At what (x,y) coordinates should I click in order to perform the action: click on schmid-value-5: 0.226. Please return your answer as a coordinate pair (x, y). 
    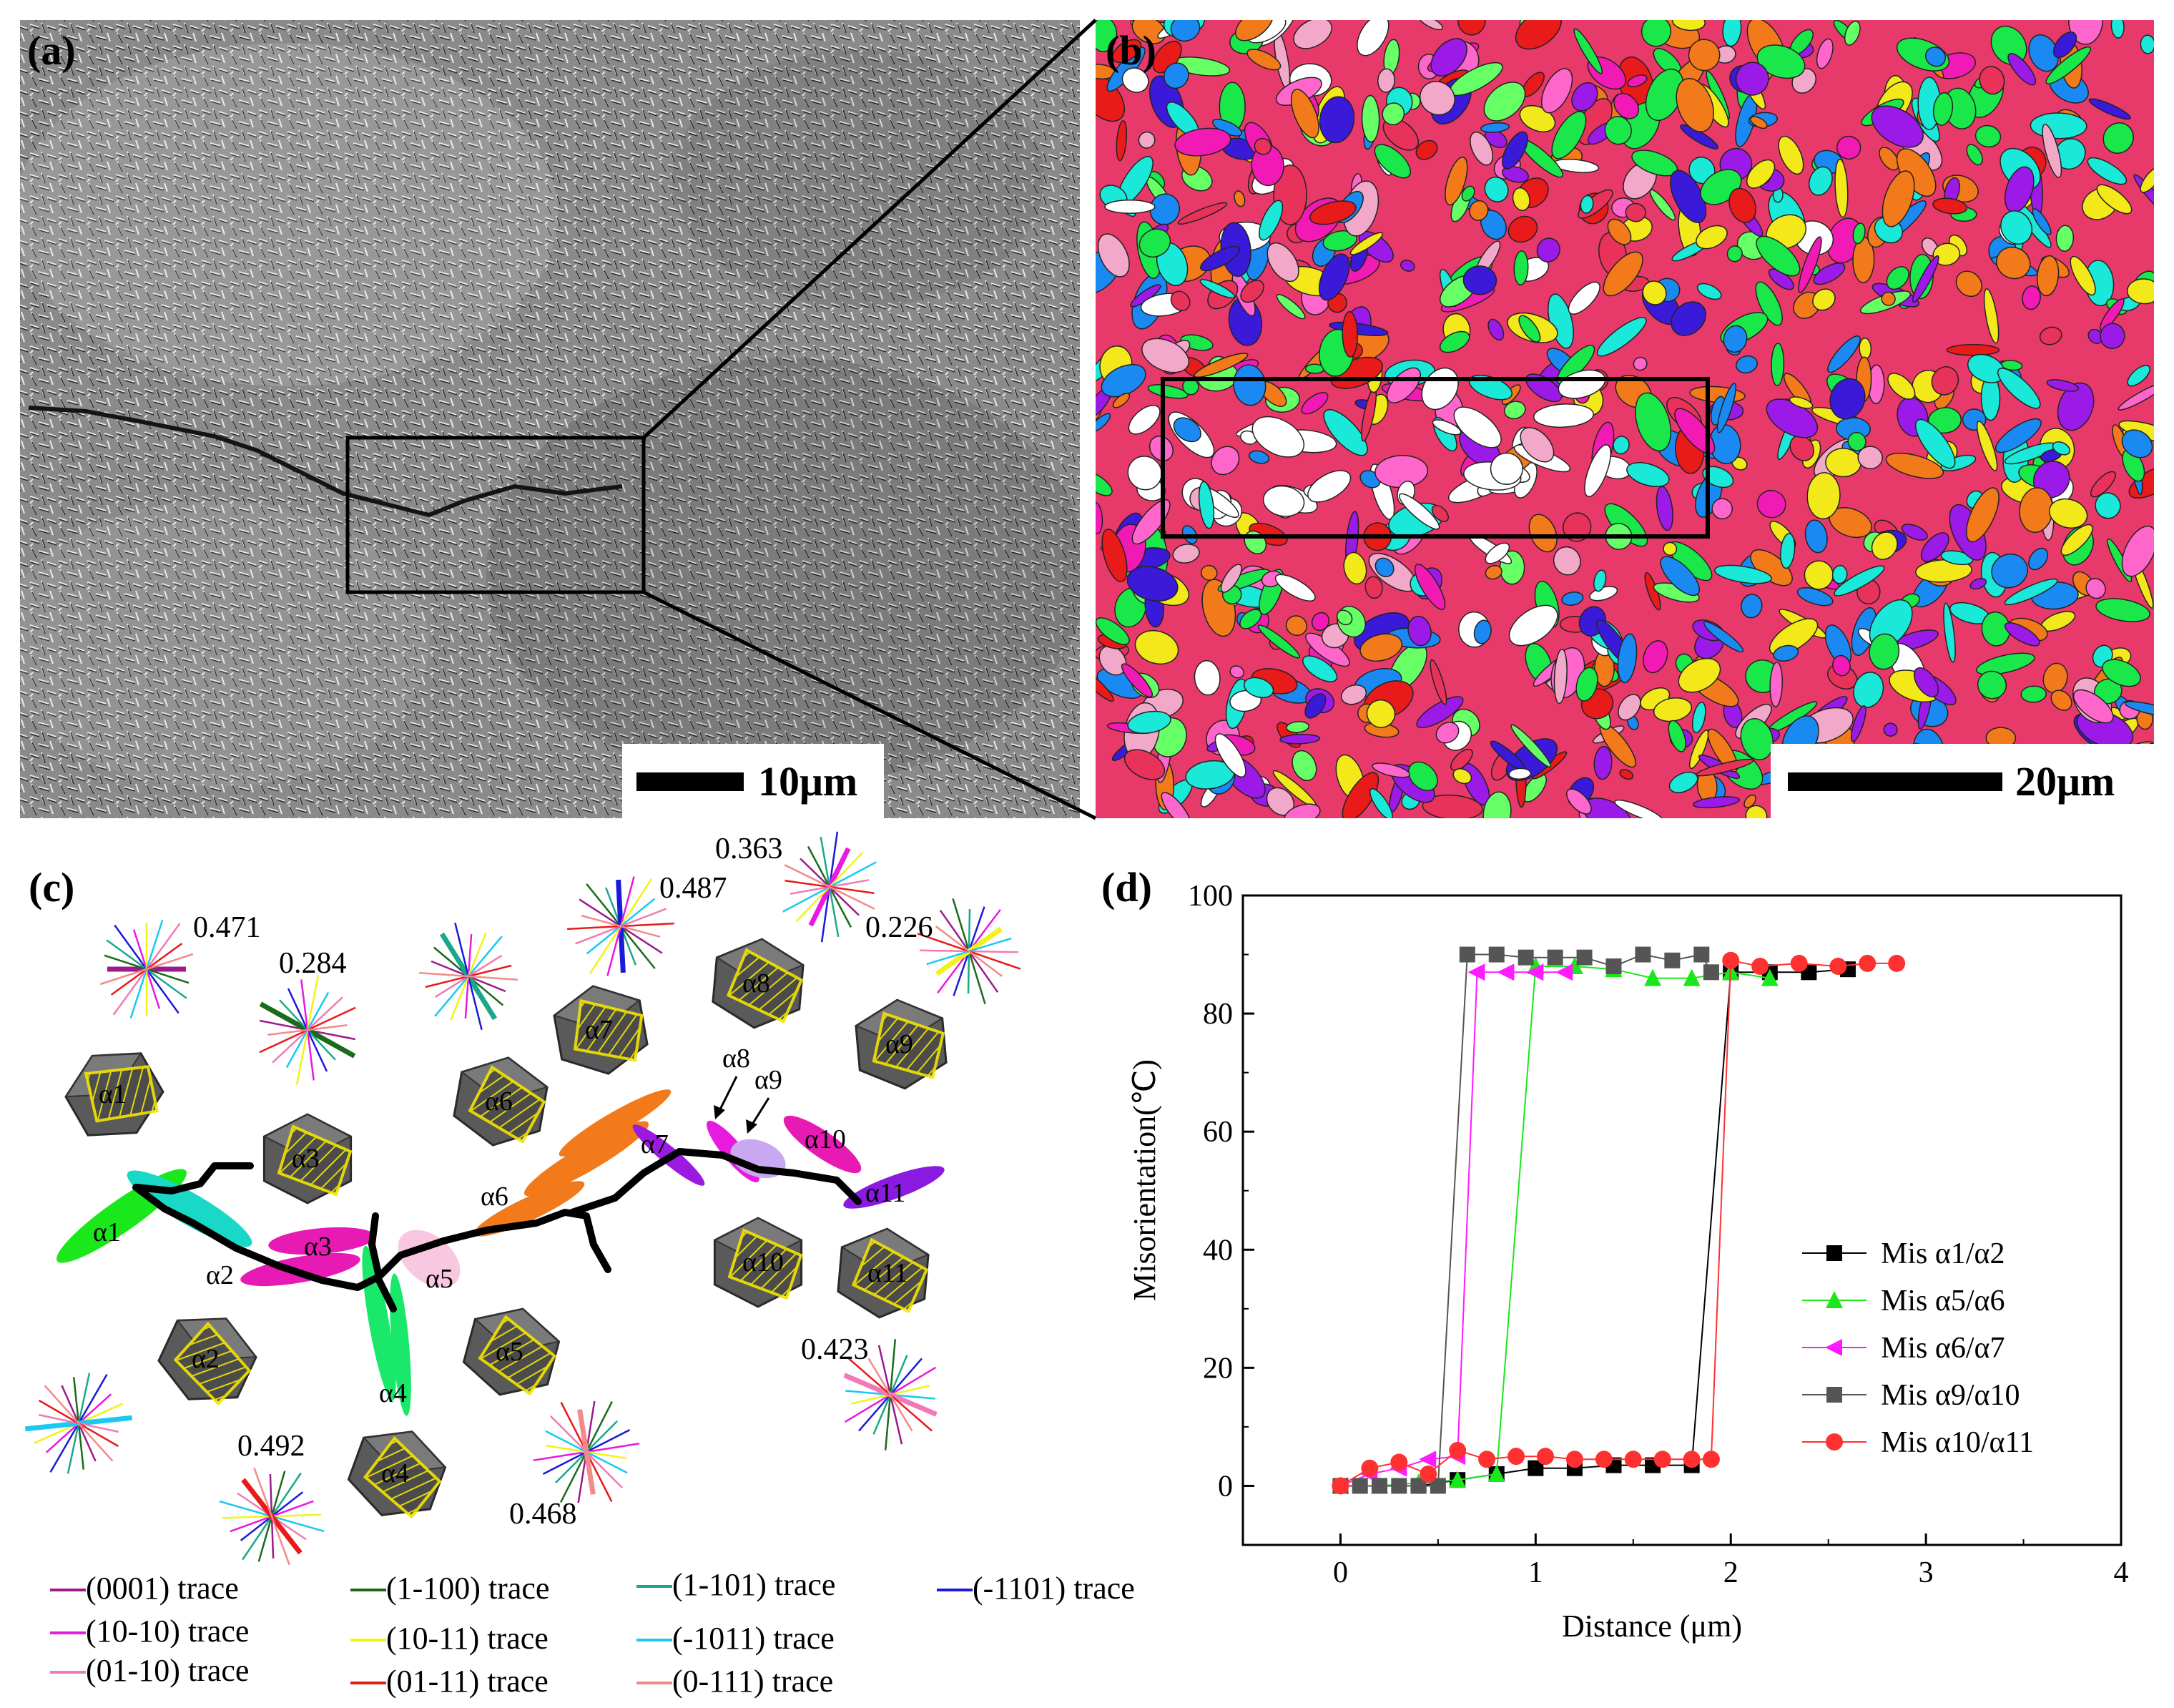
    Looking at the image, I should click on (899, 928).